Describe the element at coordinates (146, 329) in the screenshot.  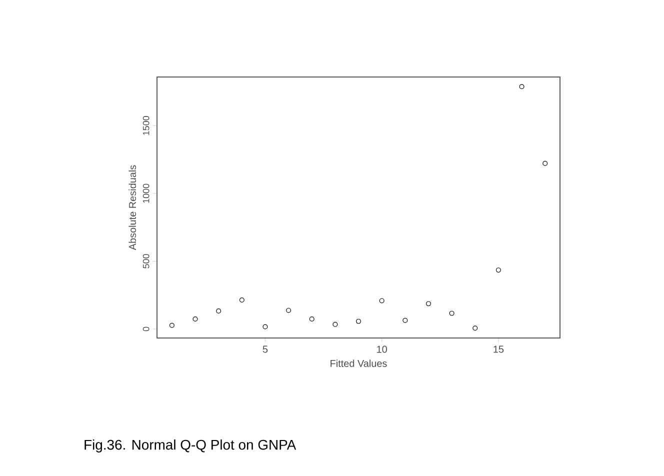
I see `y-tick-label: 0` at that location.